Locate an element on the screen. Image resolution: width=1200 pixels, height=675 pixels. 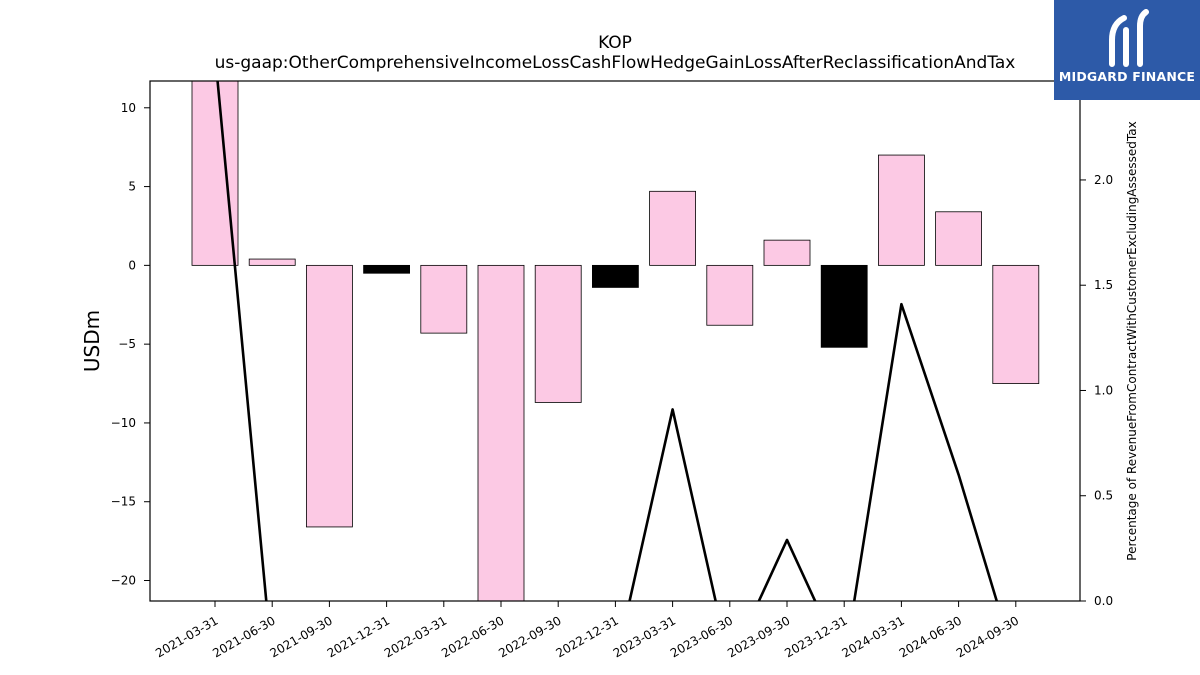
y-tick-label: 10 is located at coordinates (128, 108).